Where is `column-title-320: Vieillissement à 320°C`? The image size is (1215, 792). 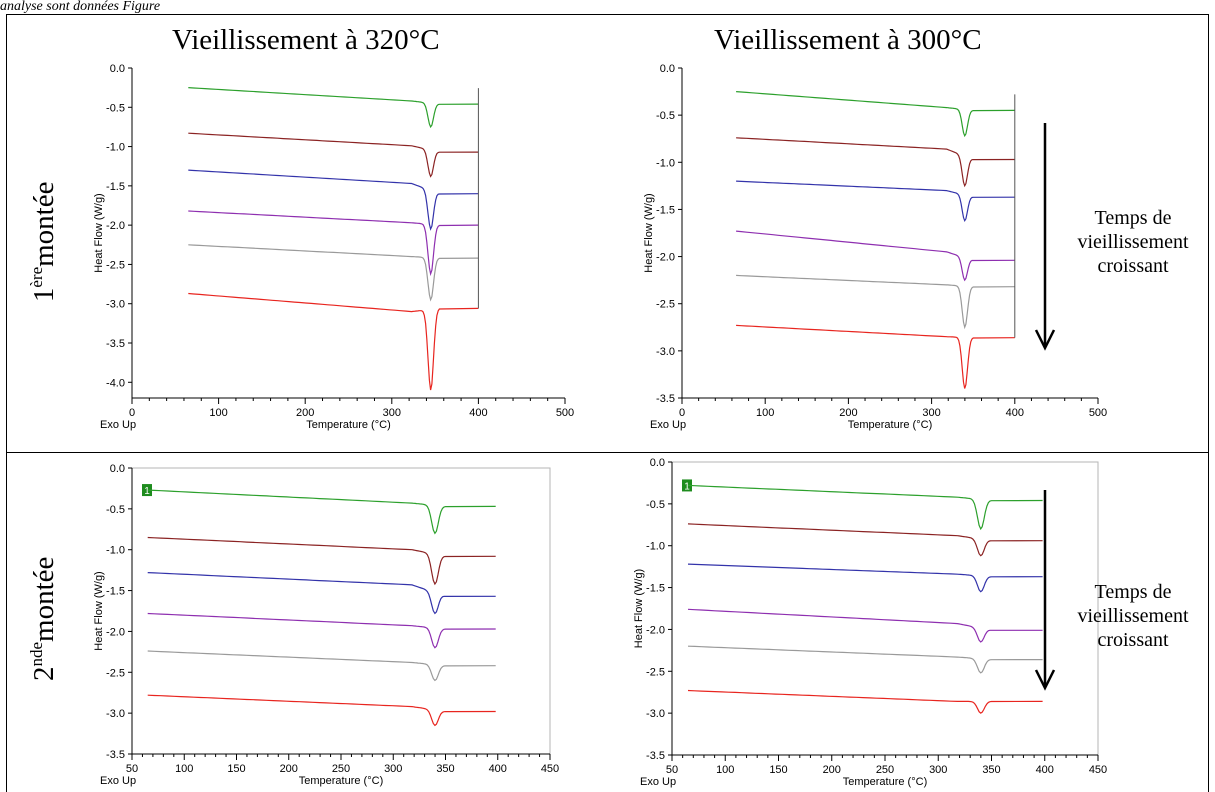
column-title-320: Vieillissement à 320°C is located at coordinates (306, 40).